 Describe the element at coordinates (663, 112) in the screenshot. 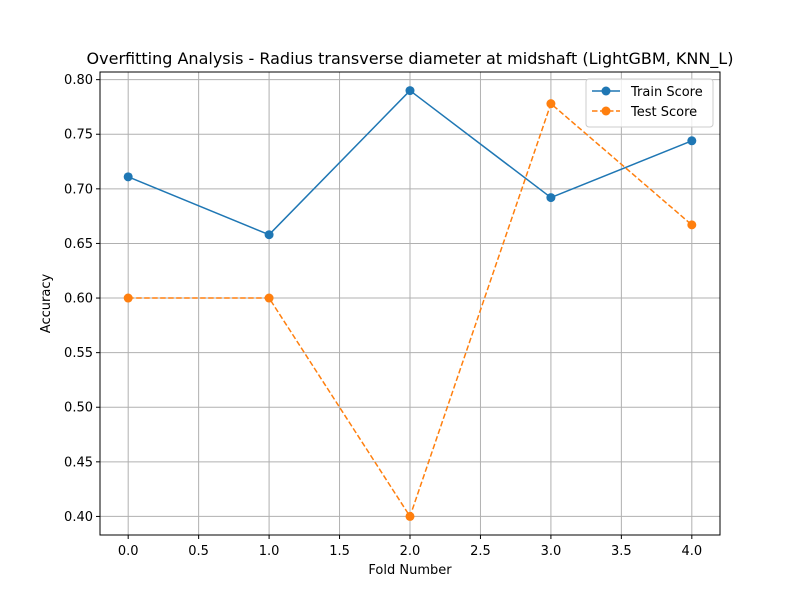

I see `legend-label-test: Test Score` at that location.